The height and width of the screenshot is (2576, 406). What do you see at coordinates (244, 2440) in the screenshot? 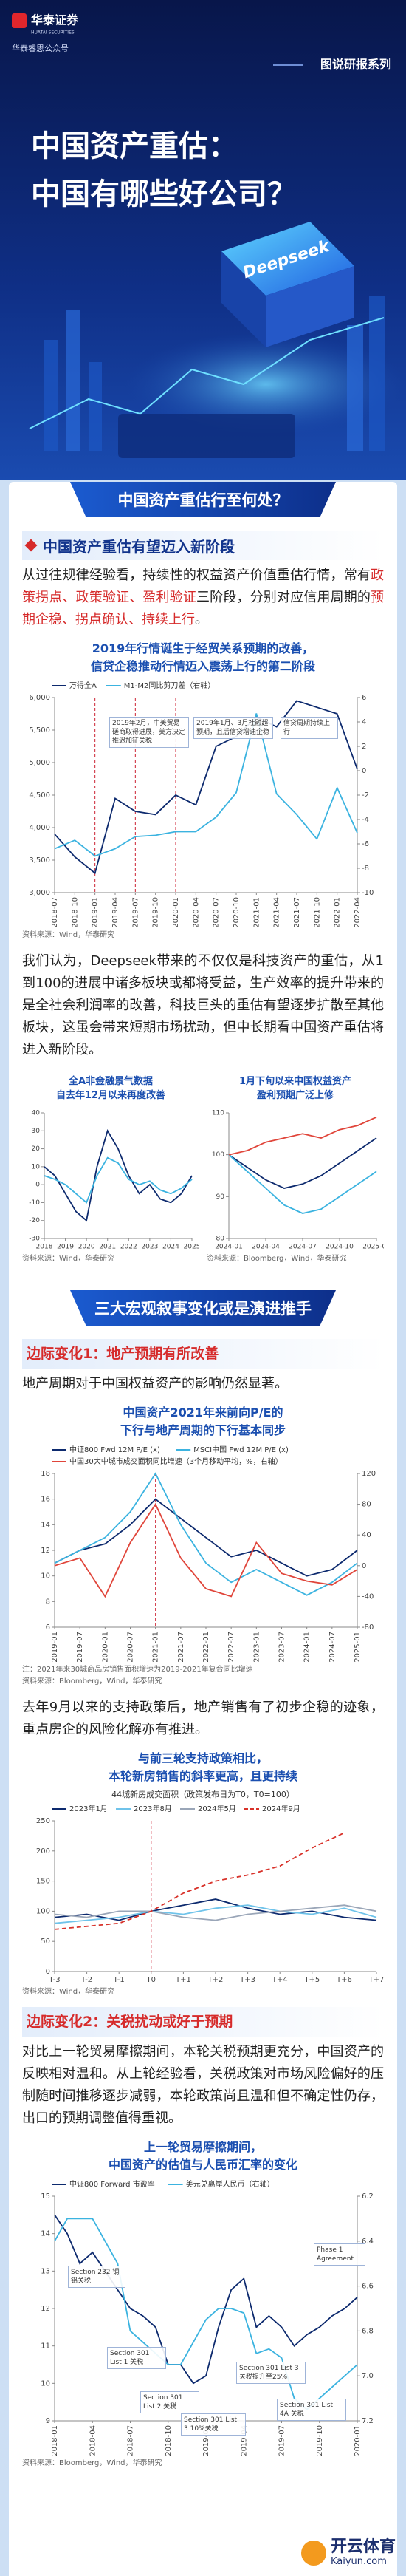
I see `x-tick-label: 2019-04` at bounding box center [244, 2440].